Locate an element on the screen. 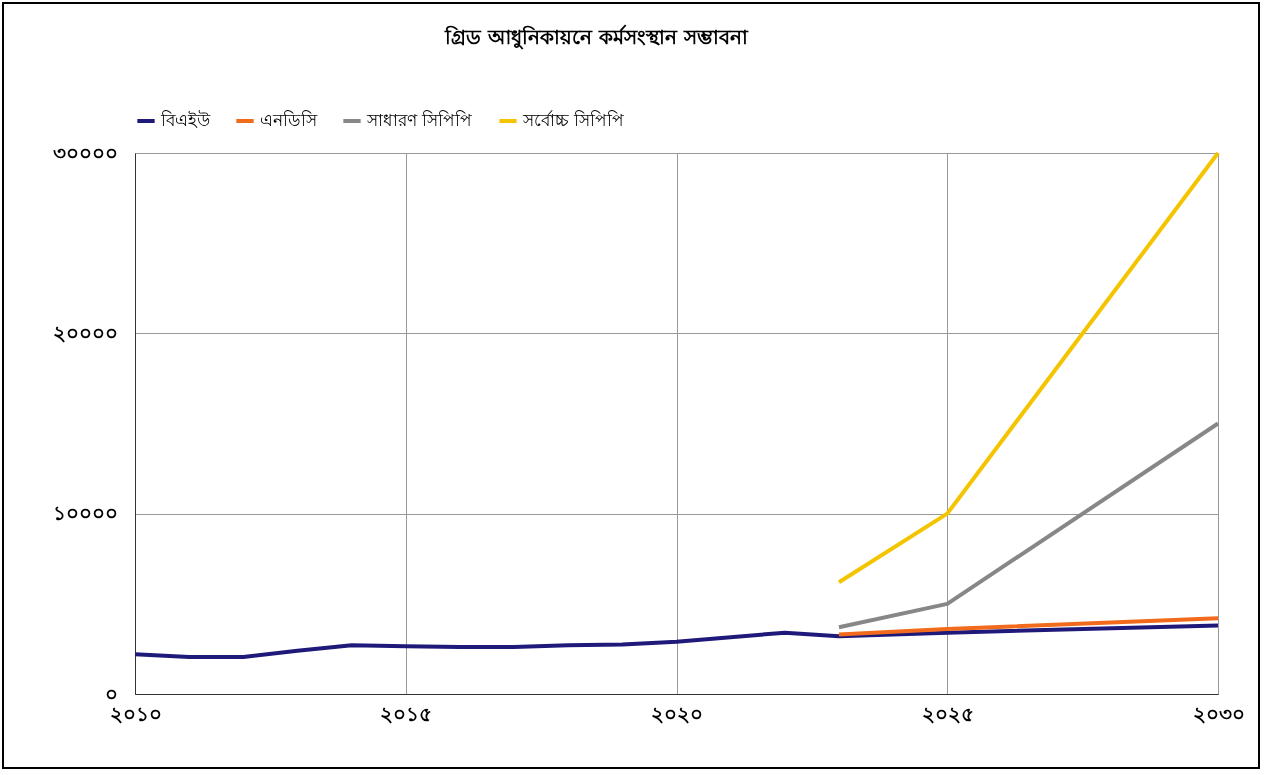 Image resolution: width=1266 pixels, height=775 pixels. legend-label: বিএইউ is located at coordinates (185, 120).